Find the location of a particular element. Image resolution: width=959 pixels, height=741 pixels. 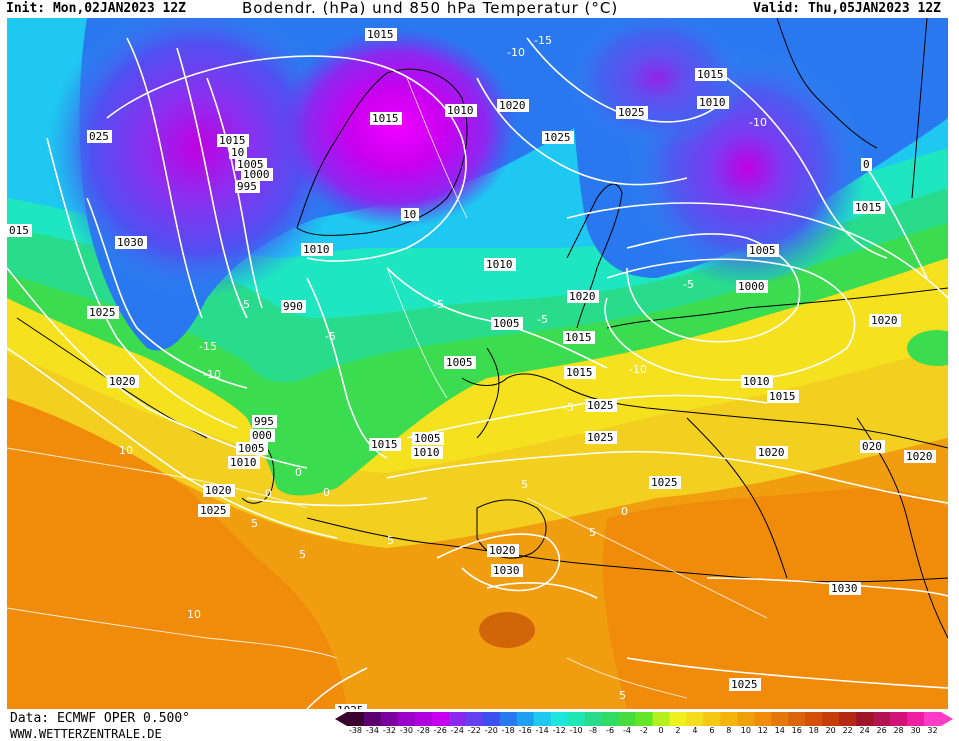

legend-tick-label: -38 is located at coordinates (355, 730).